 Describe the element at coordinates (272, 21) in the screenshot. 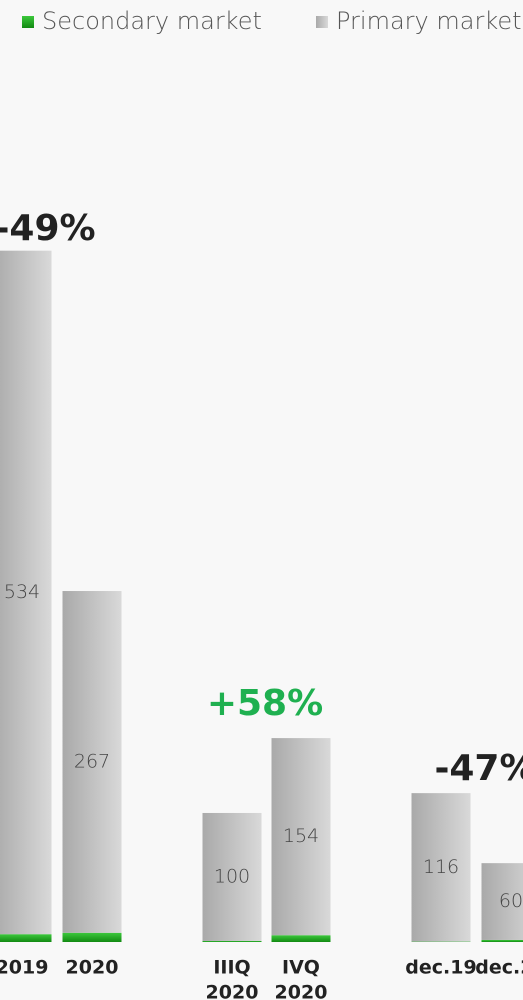

I see `legend: Secondary market Primary market` at that location.